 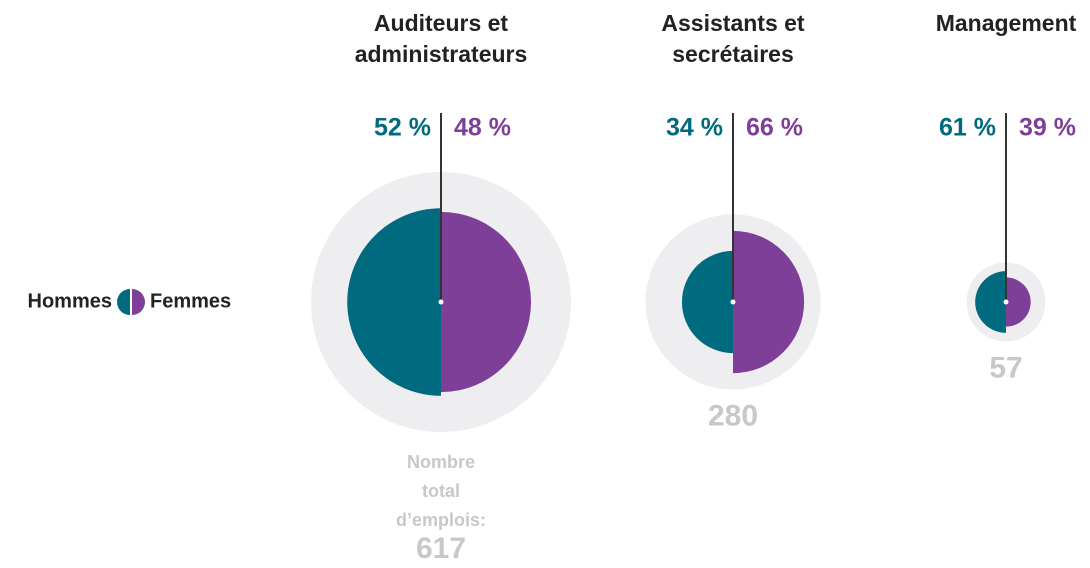 What do you see at coordinates (441, 38) in the screenshot?
I see `group-title: Auditeurs et administrateurs` at bounding box center [441, 38].